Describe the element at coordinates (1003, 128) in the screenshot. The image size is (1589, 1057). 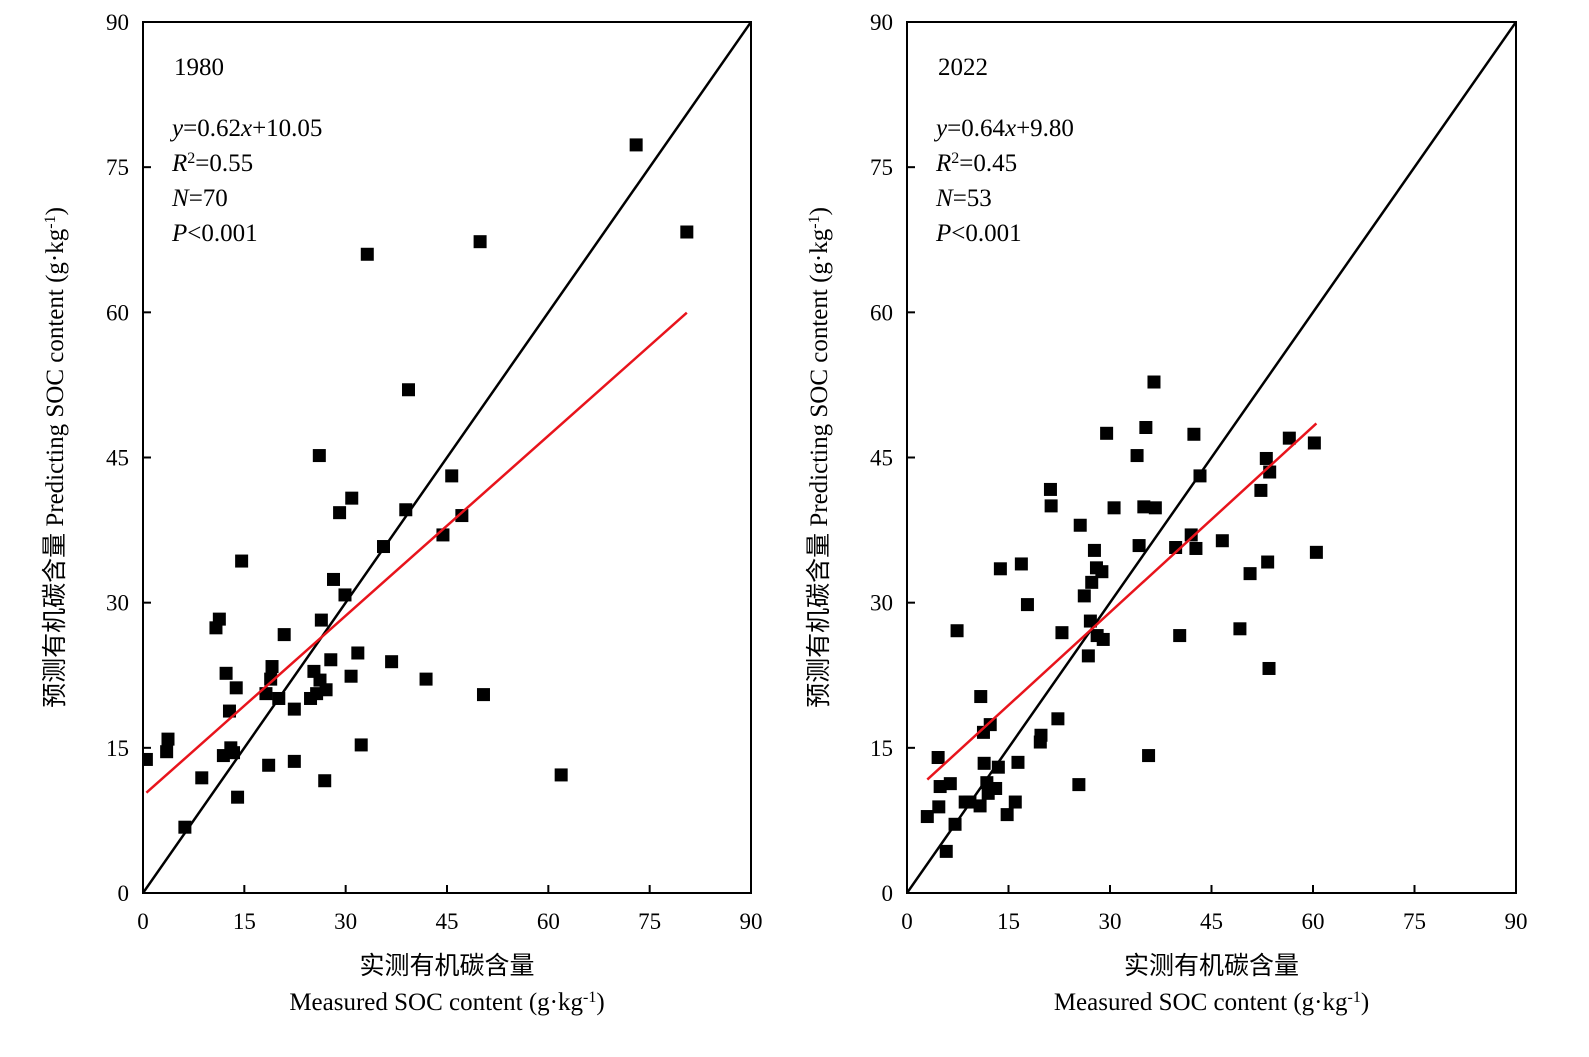
I see `stats-line: y=0.64x+9.80` at that location.